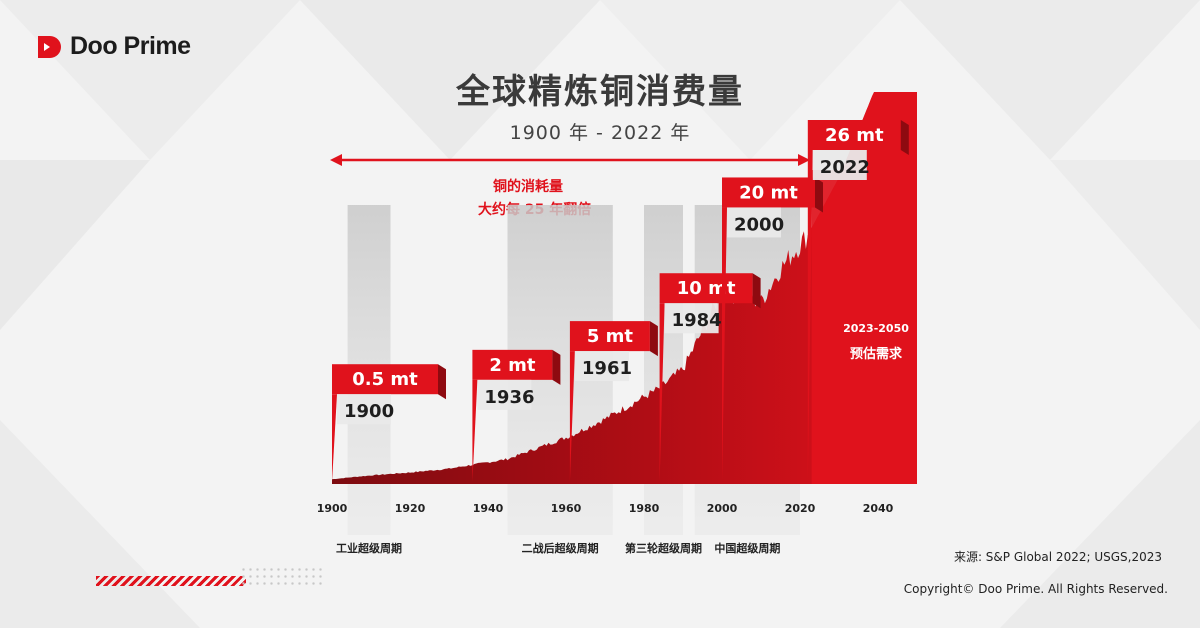  What do you see at coordinates (607, 368) in the screenshot?
I see `milestone-year: 1961` at bounding box center [607, 368].